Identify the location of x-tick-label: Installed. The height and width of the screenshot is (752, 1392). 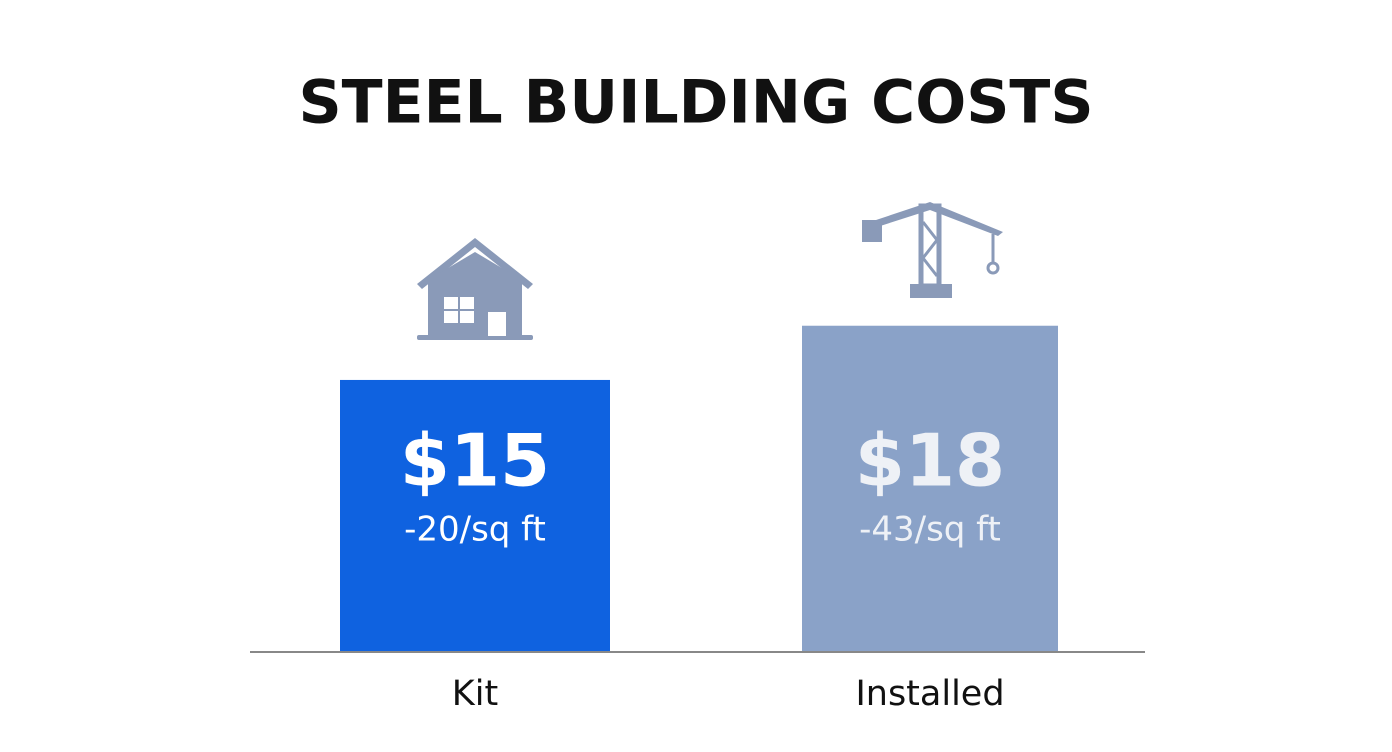
(929, 694).